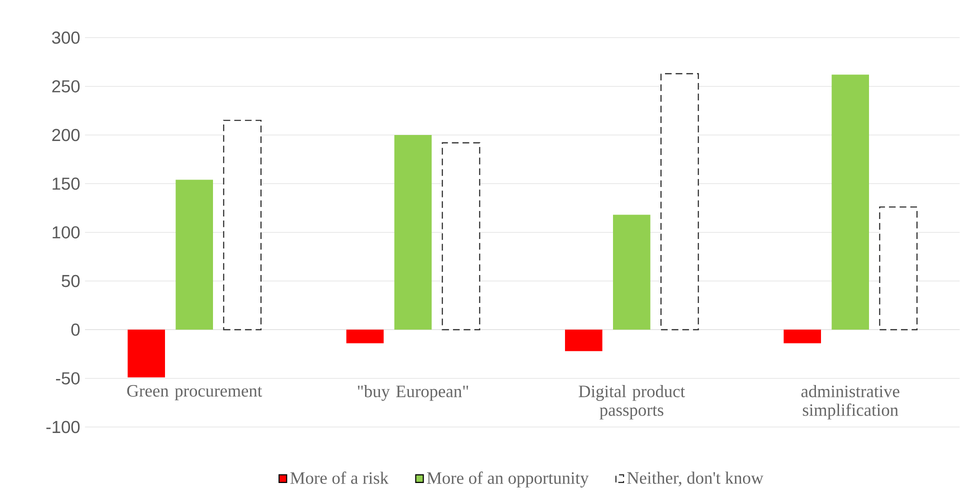  What do you see at coordinates (68, 378) in the screenshot?
I see `y-tick-label: -50` at bounding box center [68, 378].